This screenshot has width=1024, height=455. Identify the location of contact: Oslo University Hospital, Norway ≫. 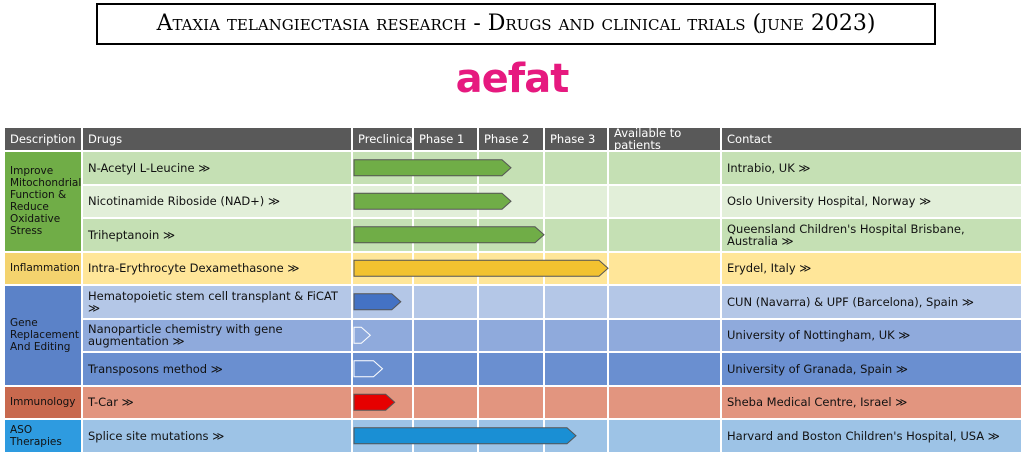
(871, 201).